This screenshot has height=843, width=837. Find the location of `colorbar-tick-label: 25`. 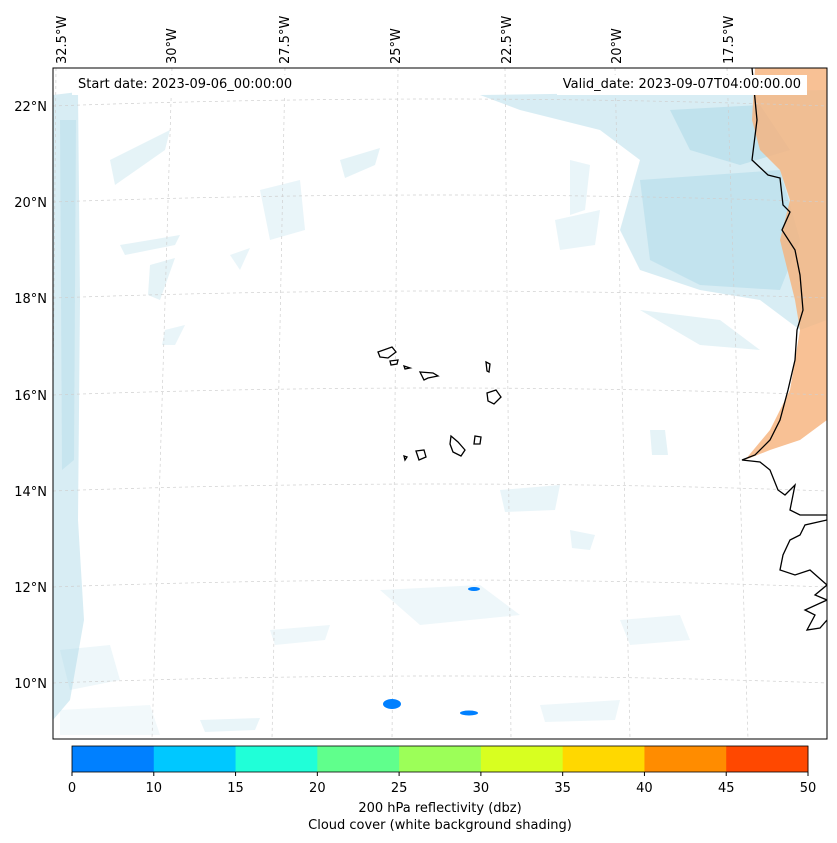

colorbar-tick-label: 25 is located at coordinates (399, 788).